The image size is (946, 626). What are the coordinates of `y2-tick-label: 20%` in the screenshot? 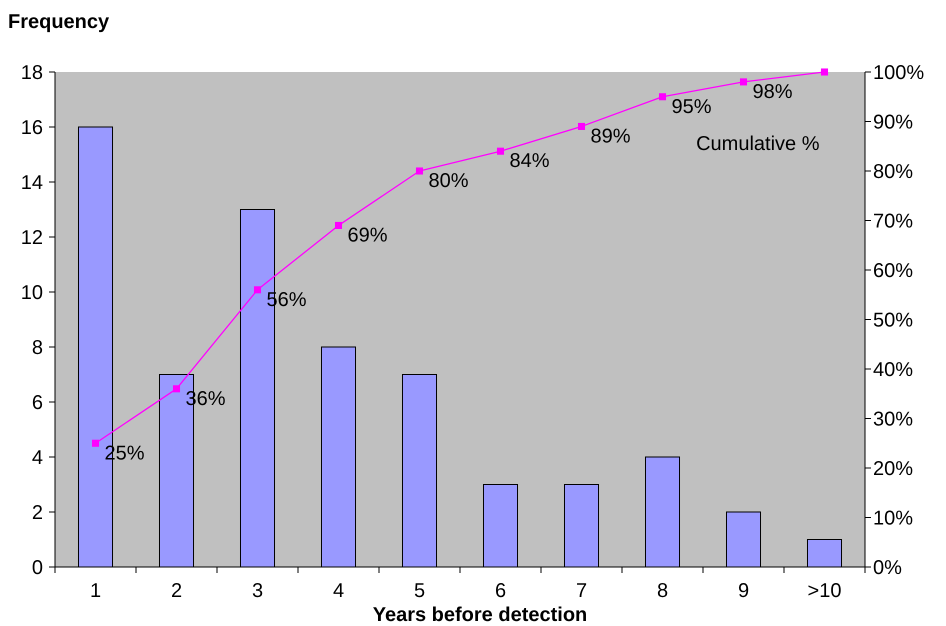 It's located at (893, 469).